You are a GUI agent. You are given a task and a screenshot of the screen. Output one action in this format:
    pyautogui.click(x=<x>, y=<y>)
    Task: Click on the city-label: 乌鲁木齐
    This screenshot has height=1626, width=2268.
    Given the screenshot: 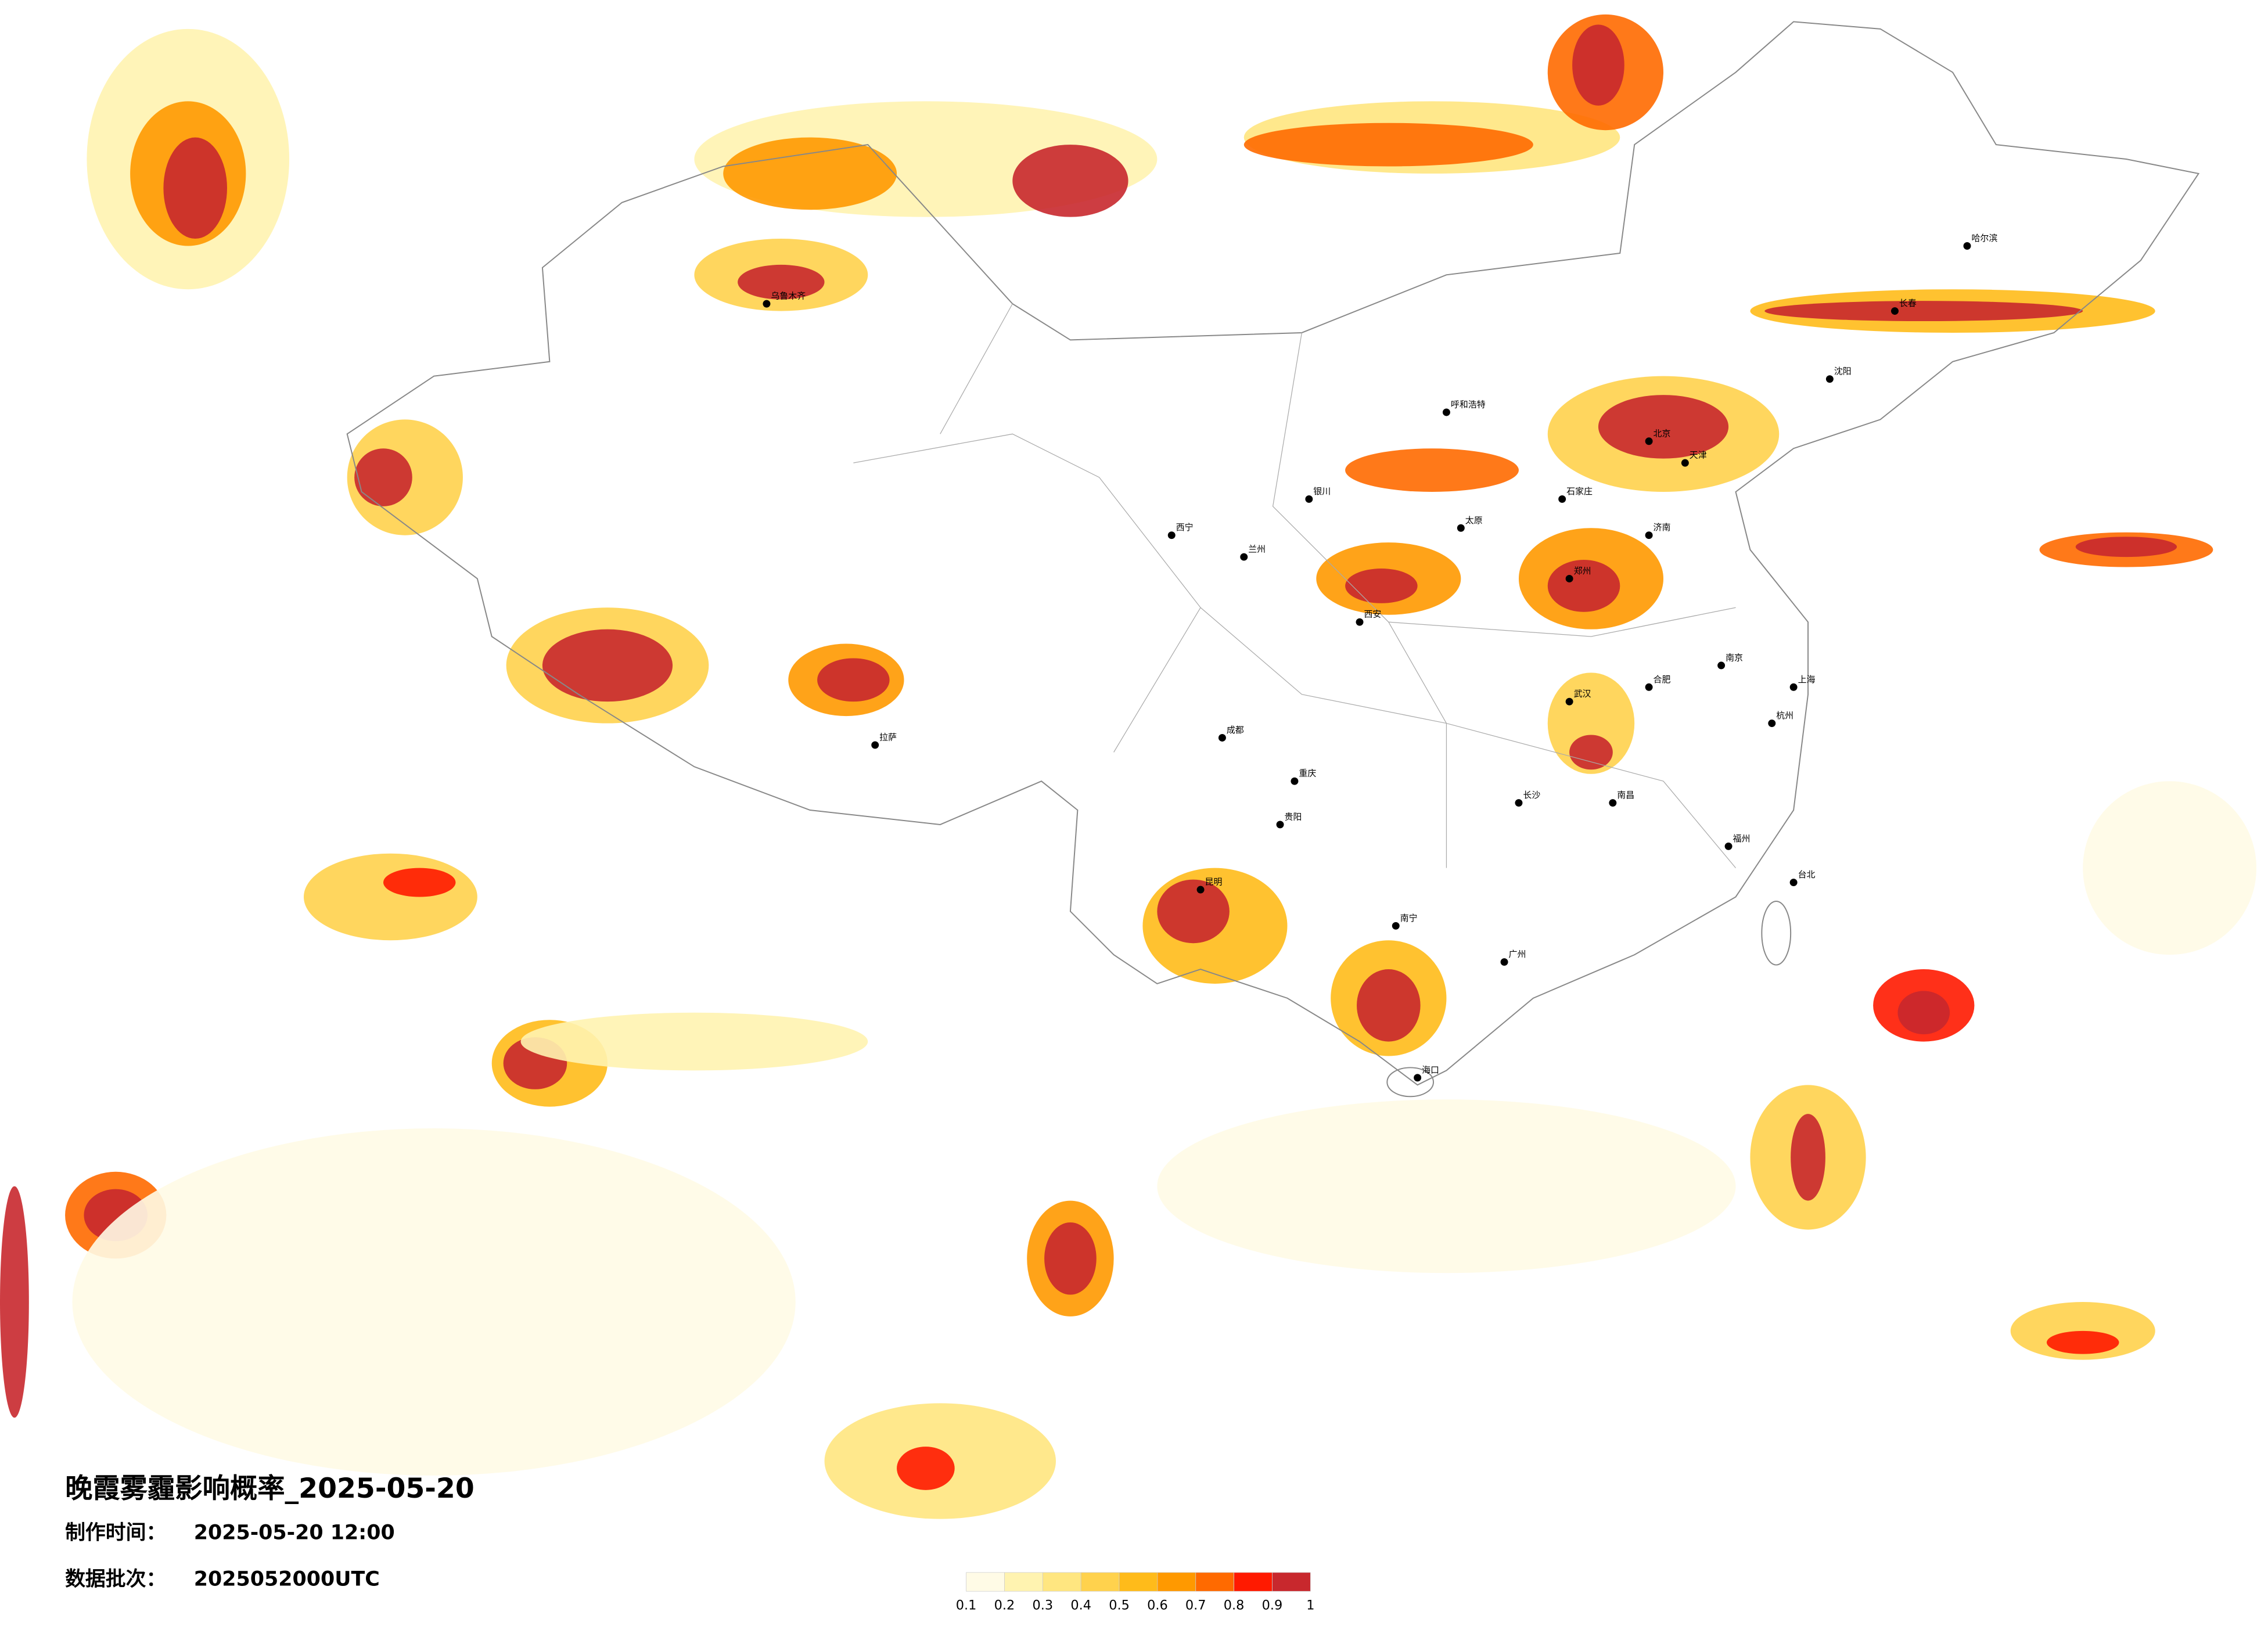 What is the action you would take?
    pyautogui.click(x=788, y=296)
    